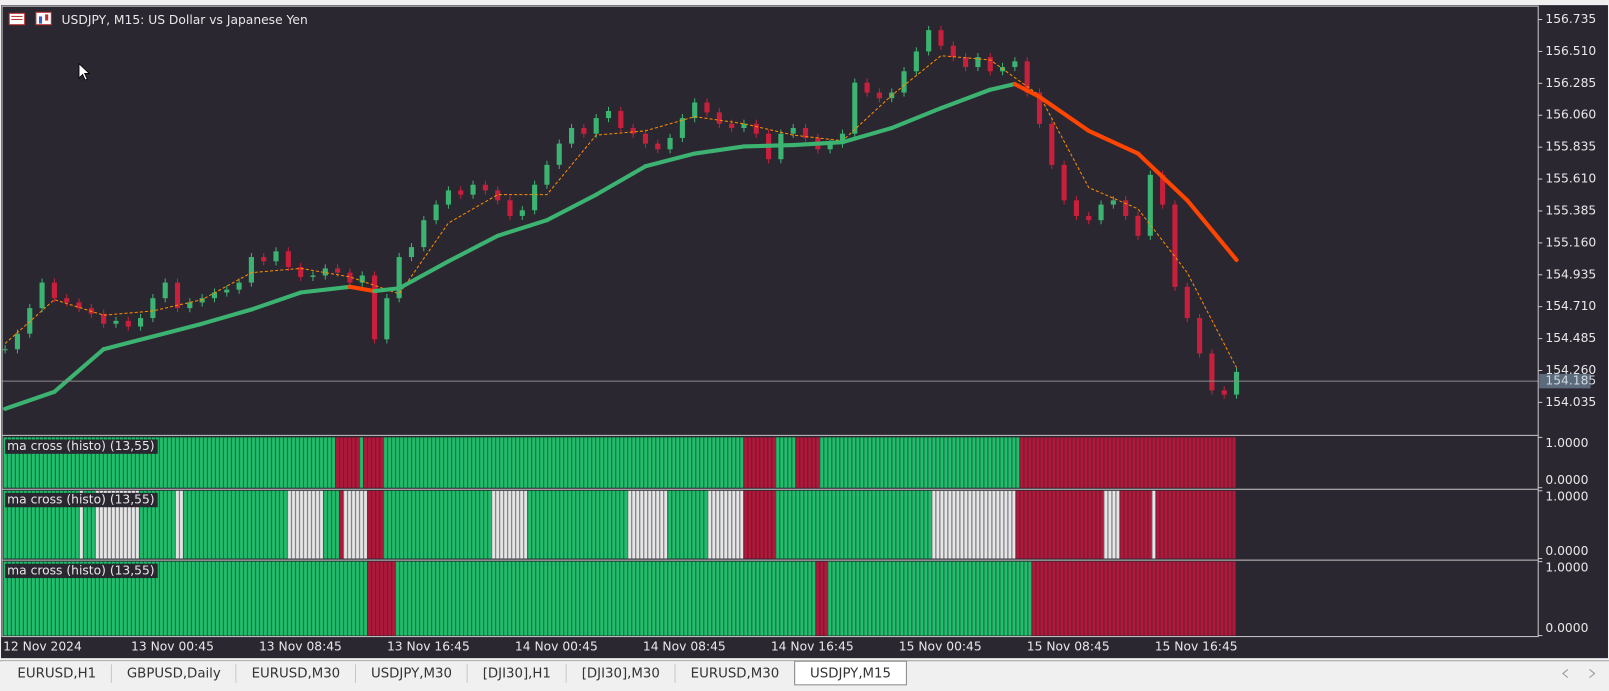  Describe the element at coordinates (1570, 179) in the screenshot. I see `y-tick-label: 155.610` at that location.